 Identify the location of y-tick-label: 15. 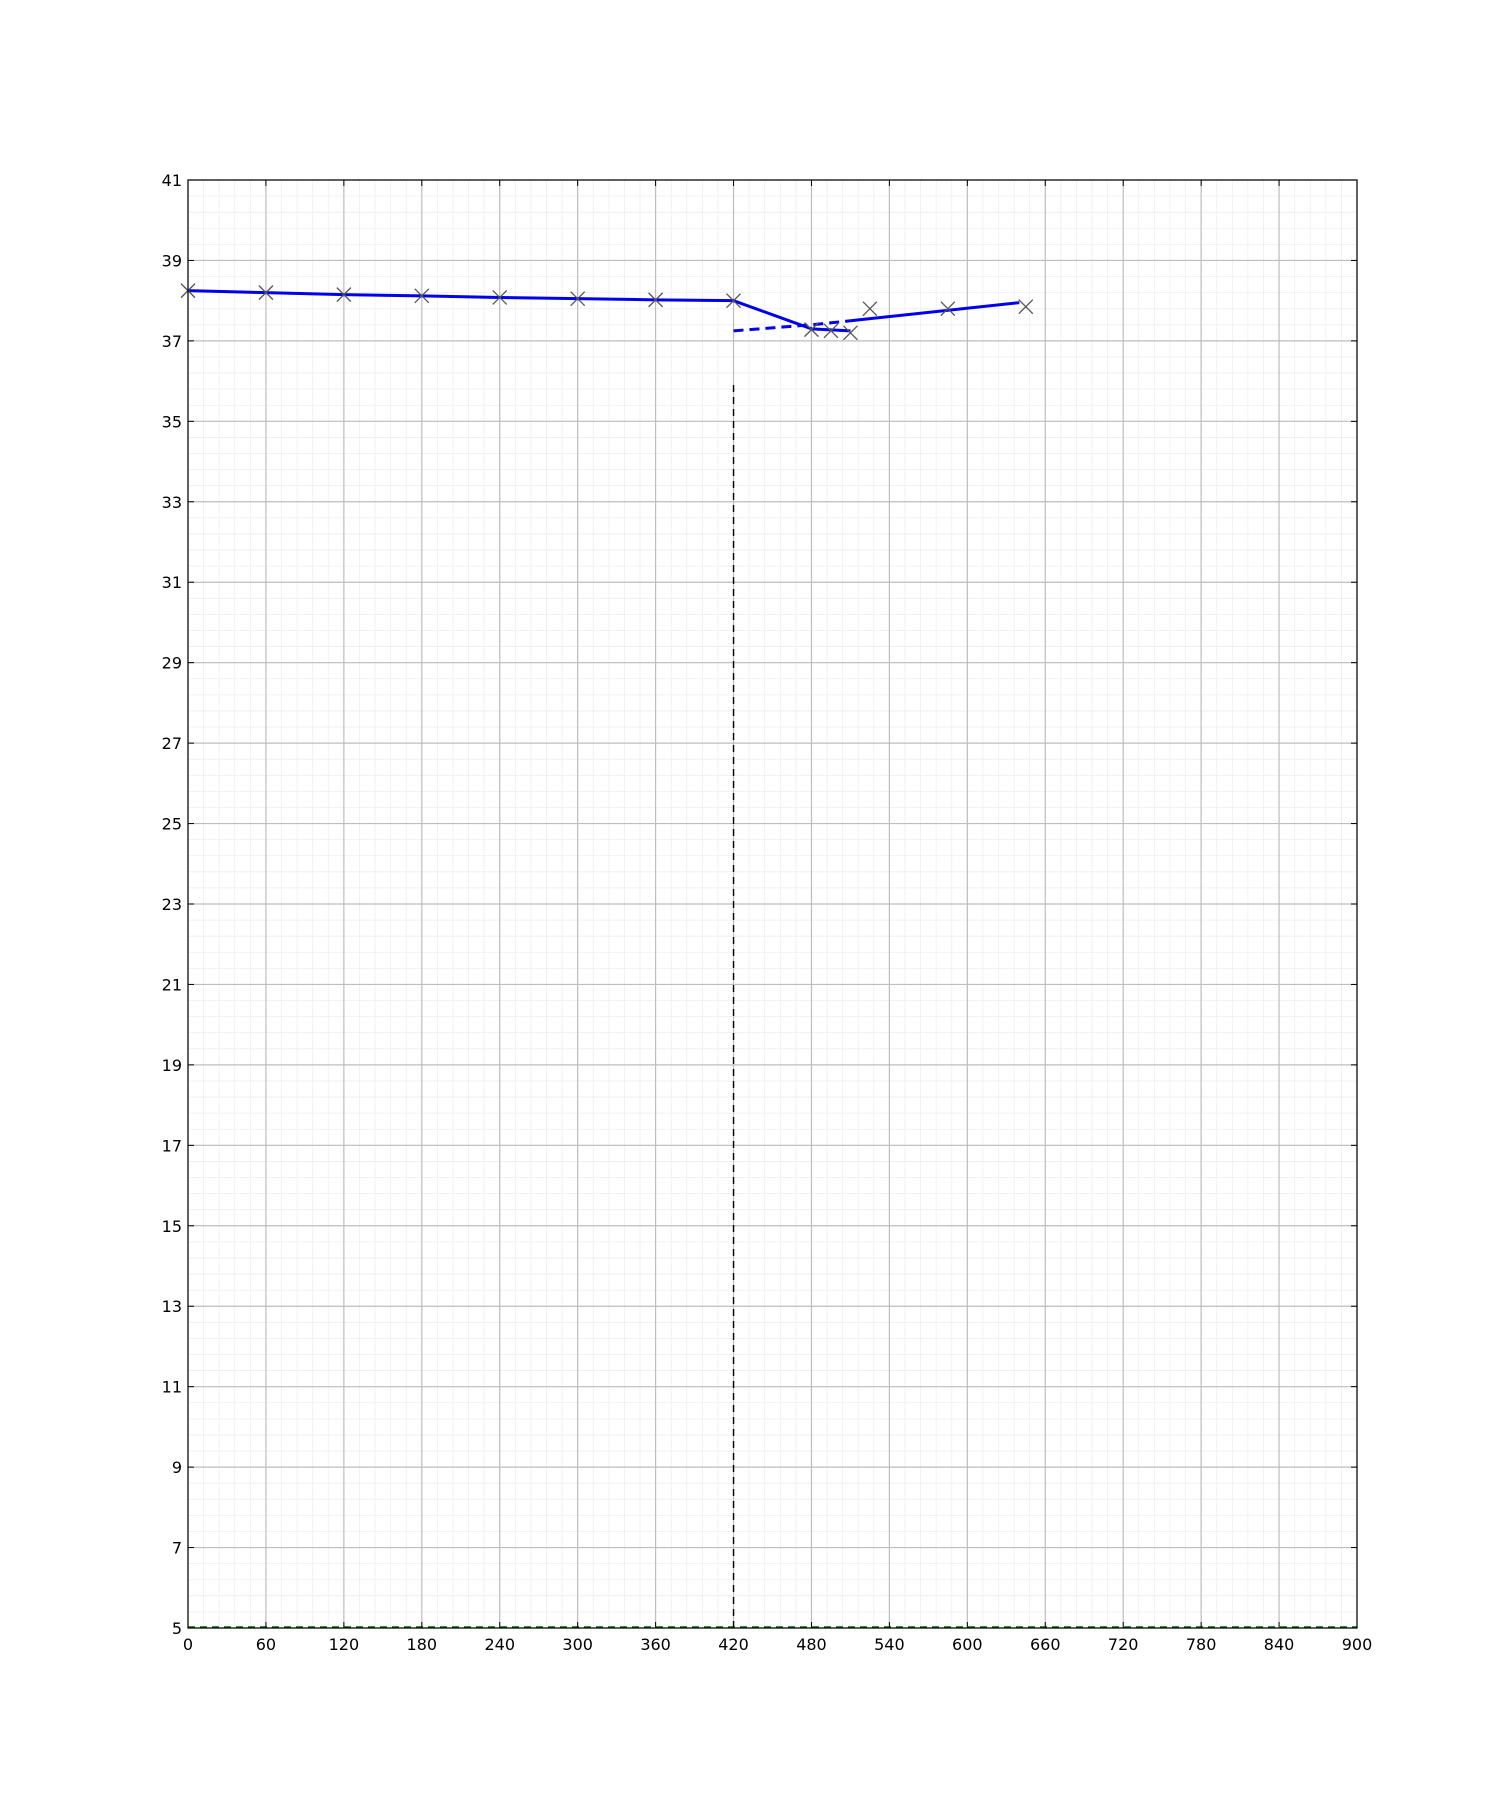
(172, 1226).